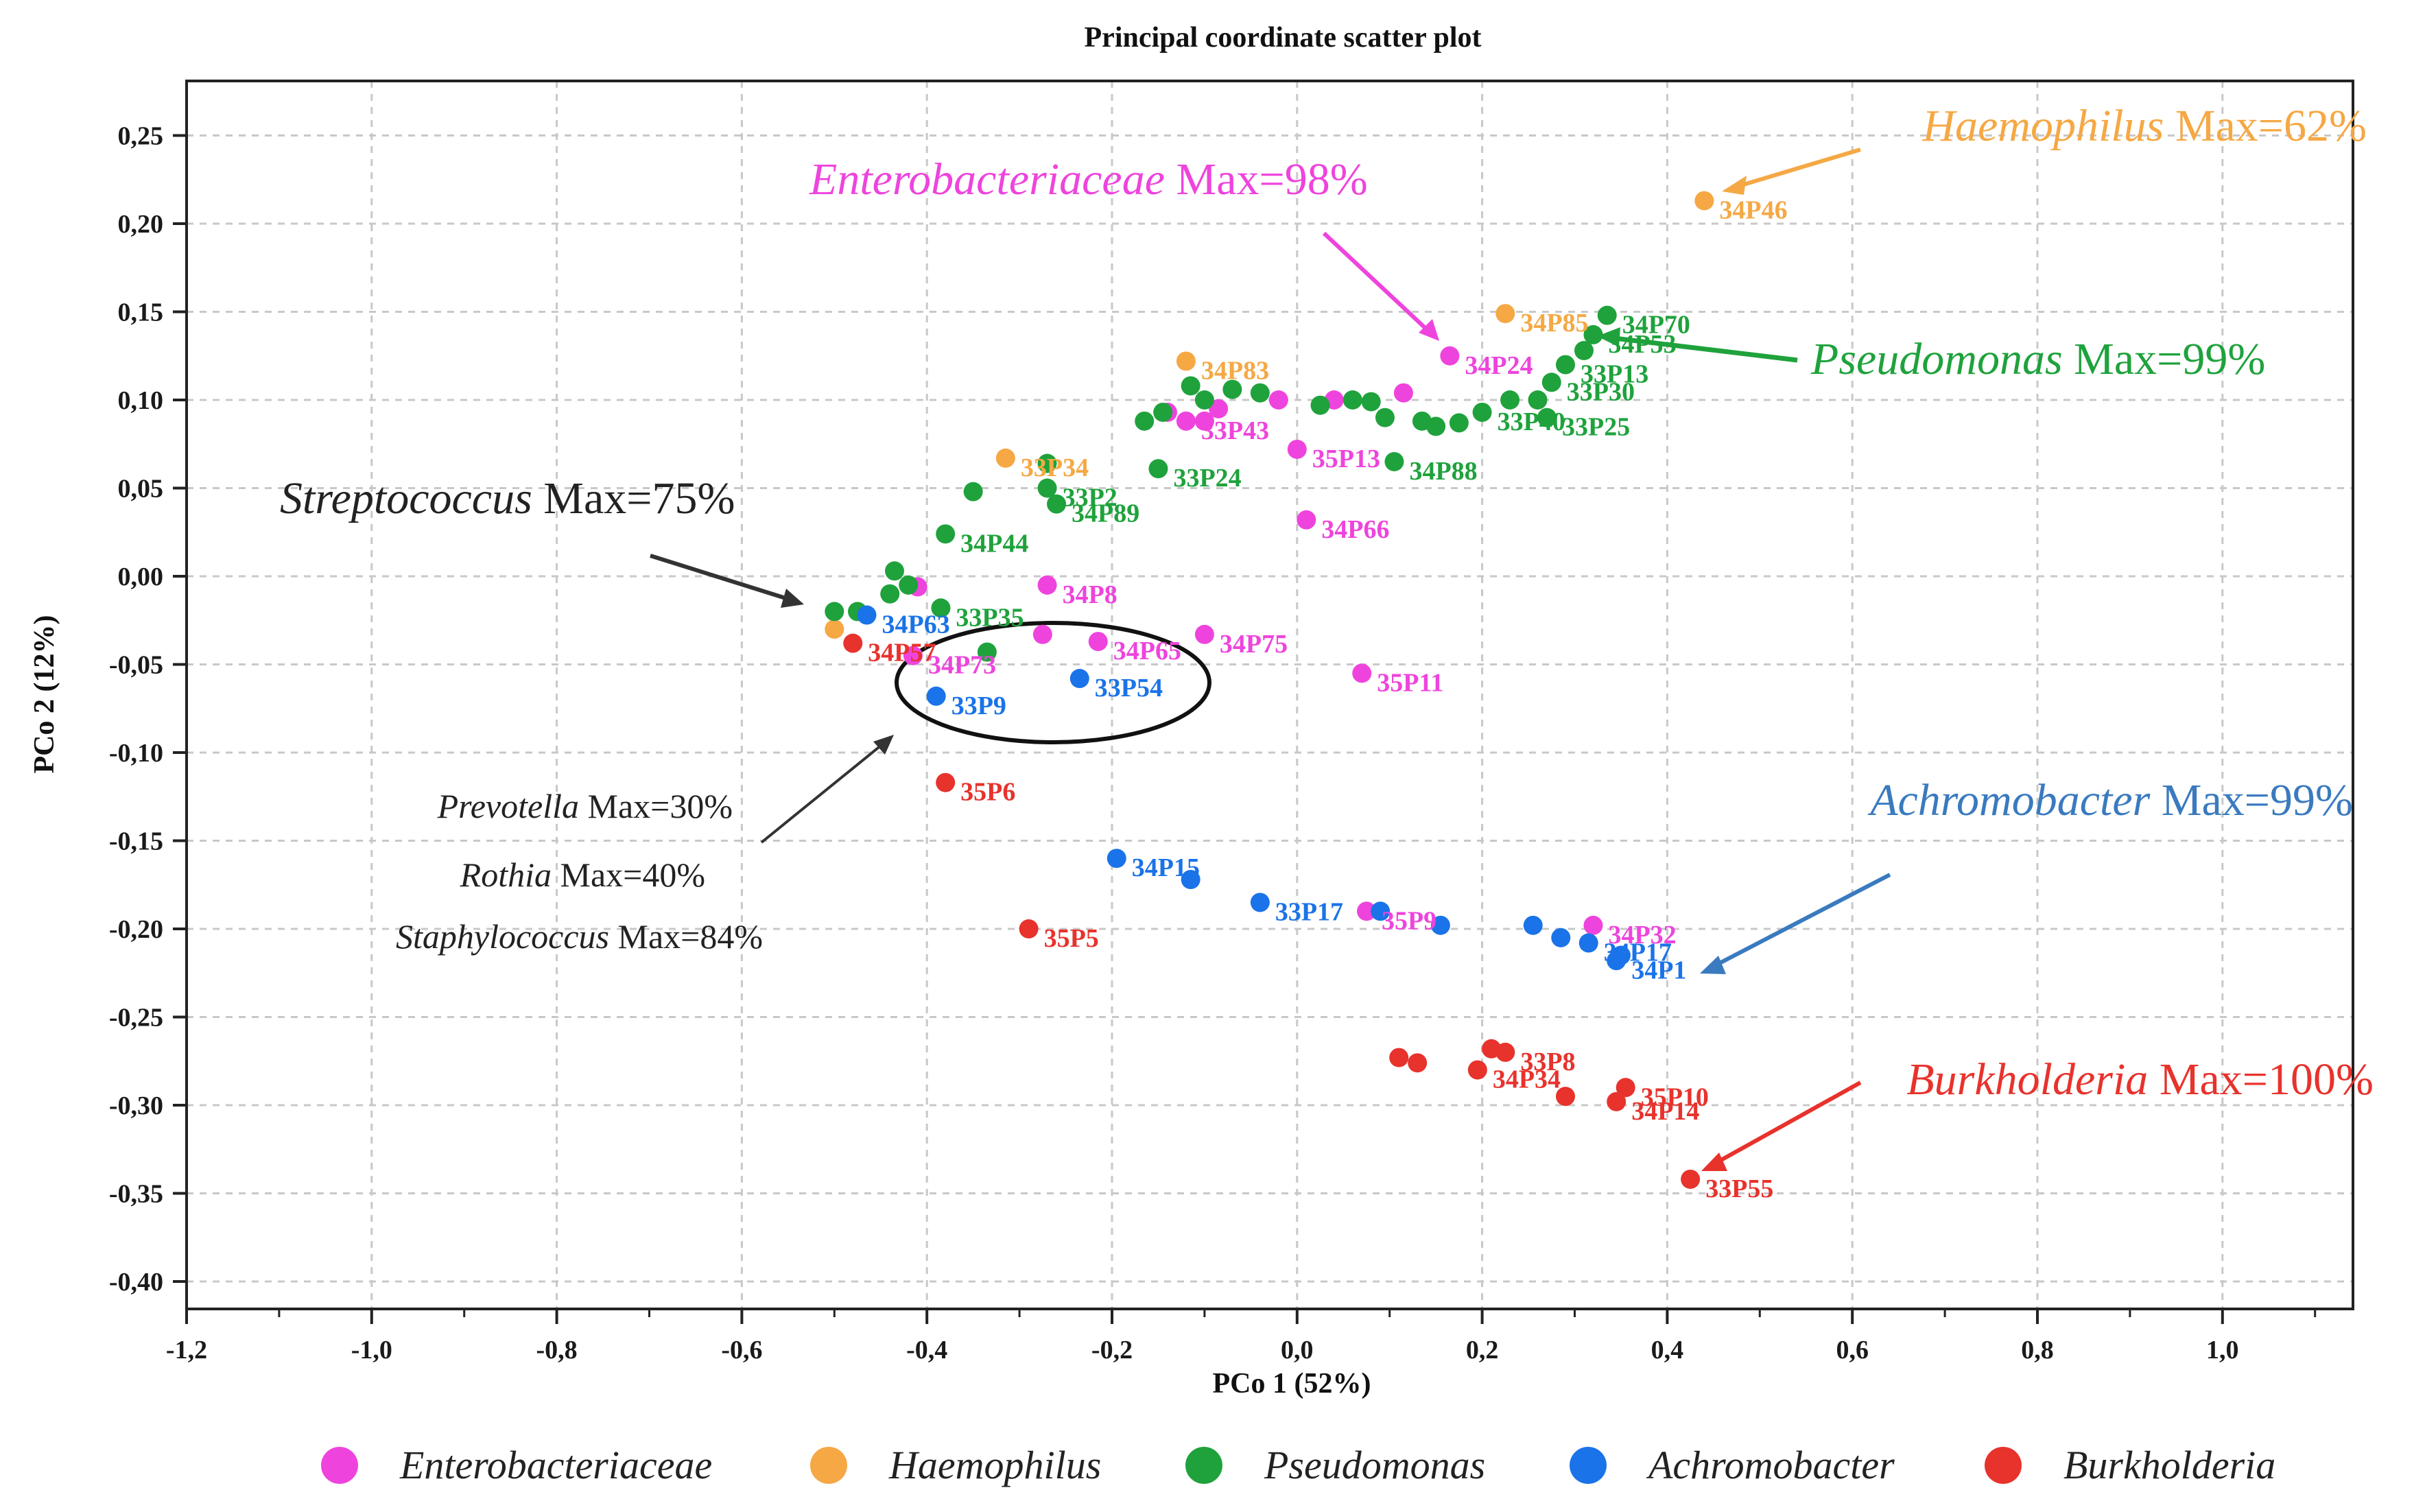  What do you see at coordinates (978, 706) in the screenshot?
I see `achromobacter-point-label: 33P9` at bounding box center [978, 706].